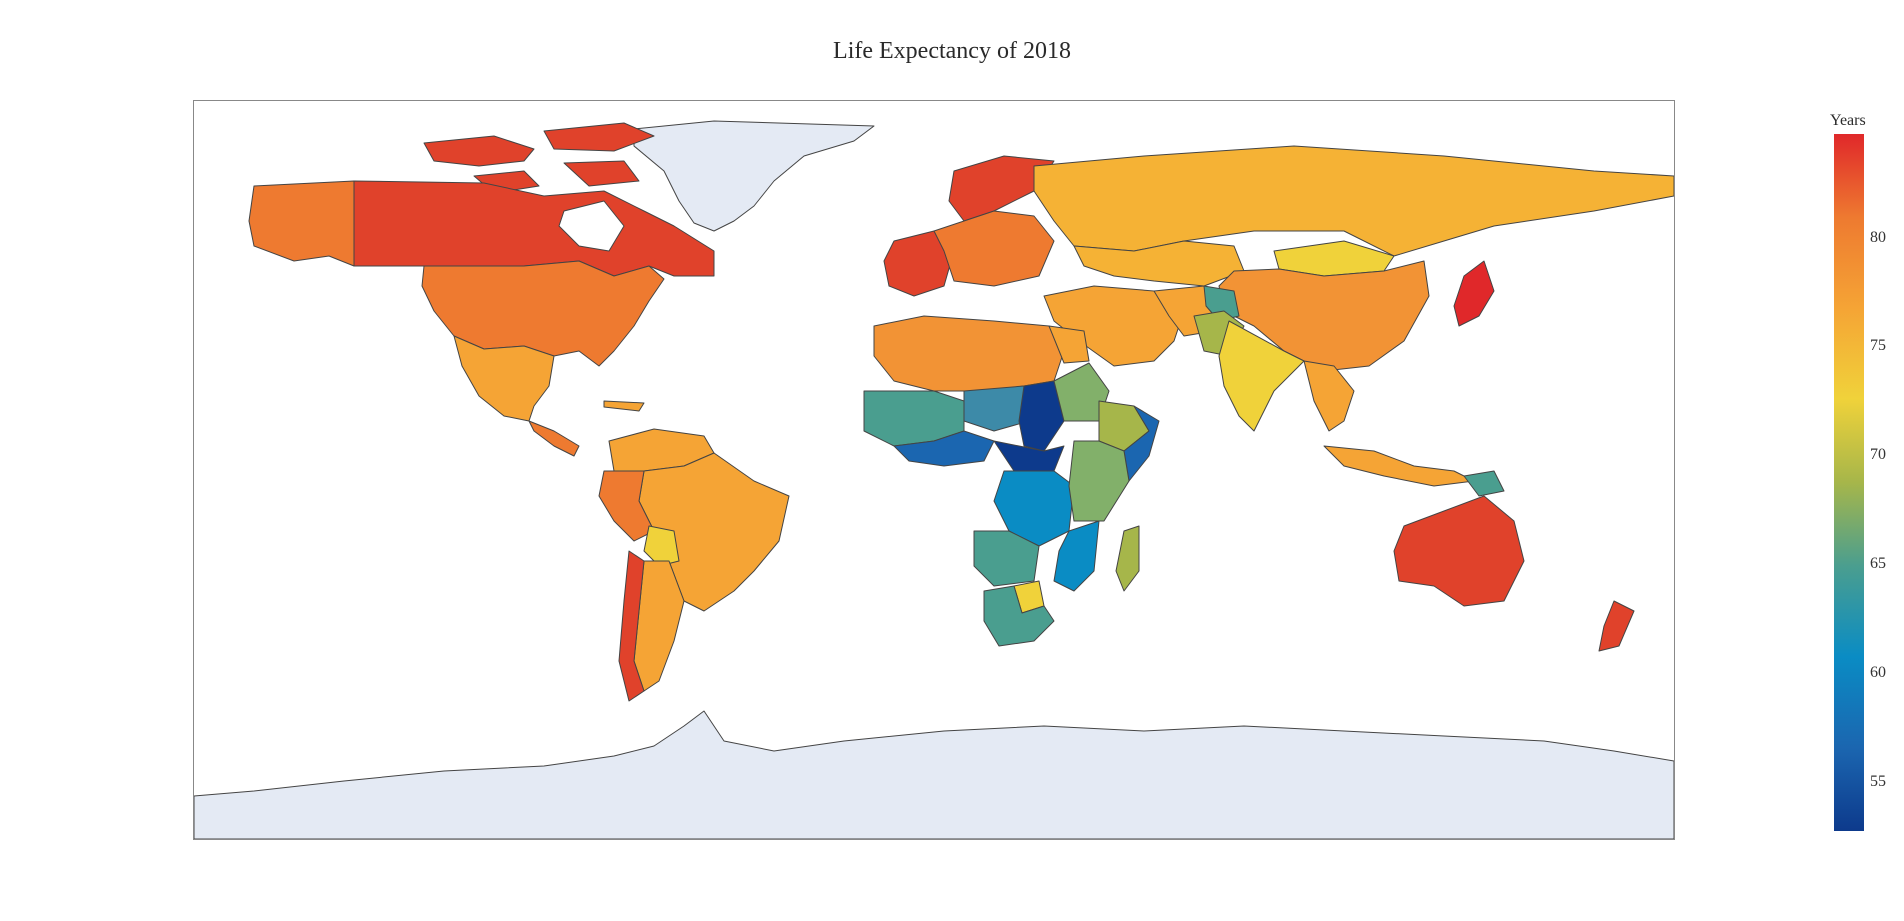 This screenshot has width=1904, height=921. Describe the element at coordinates (1474, 293) in the screenshot. I see `region-japan` at that location.